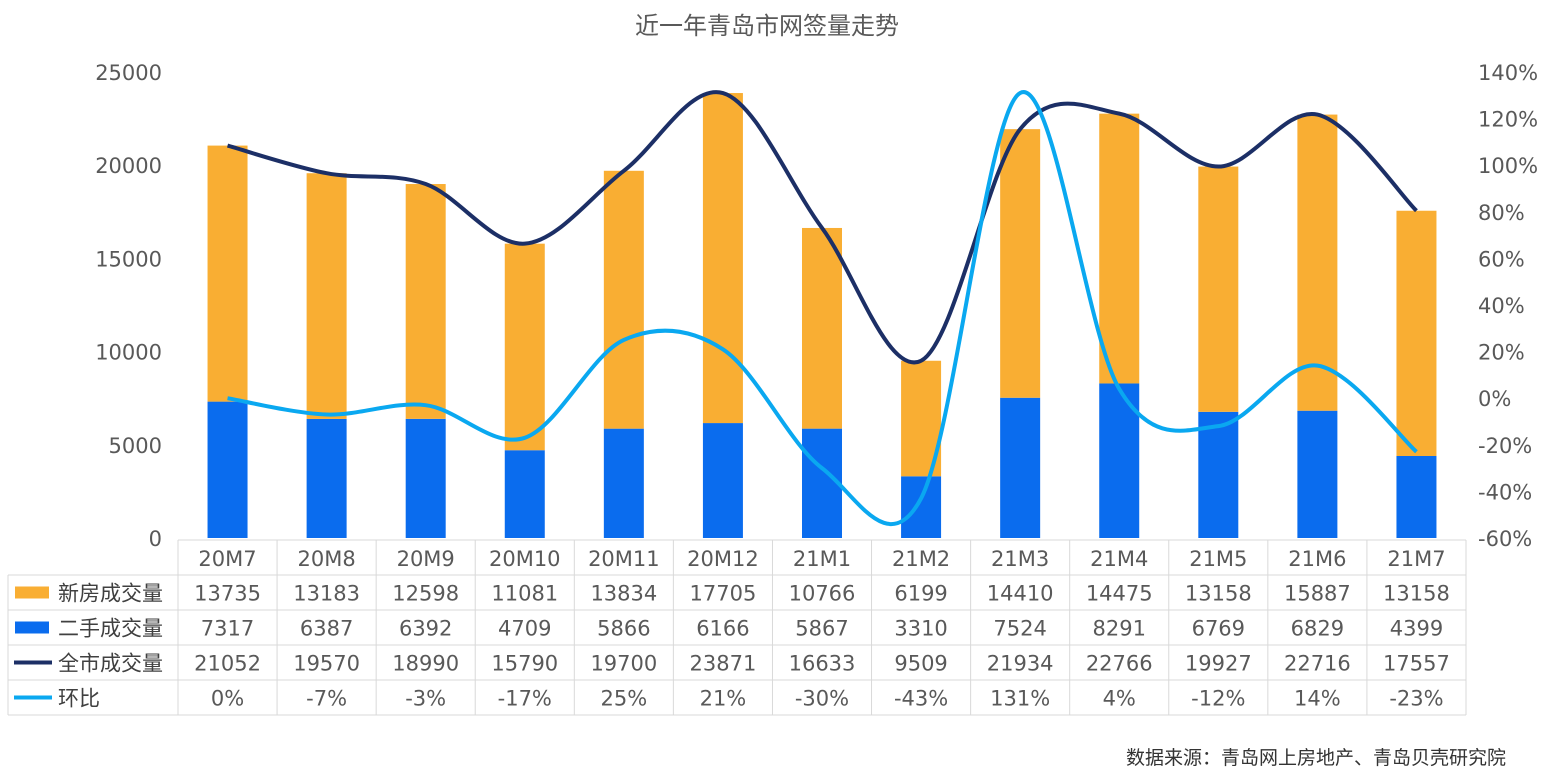 This screenshot has width=1564, height=784. I want to click on y-right-tick-label: 80%, so click(1501, 213).